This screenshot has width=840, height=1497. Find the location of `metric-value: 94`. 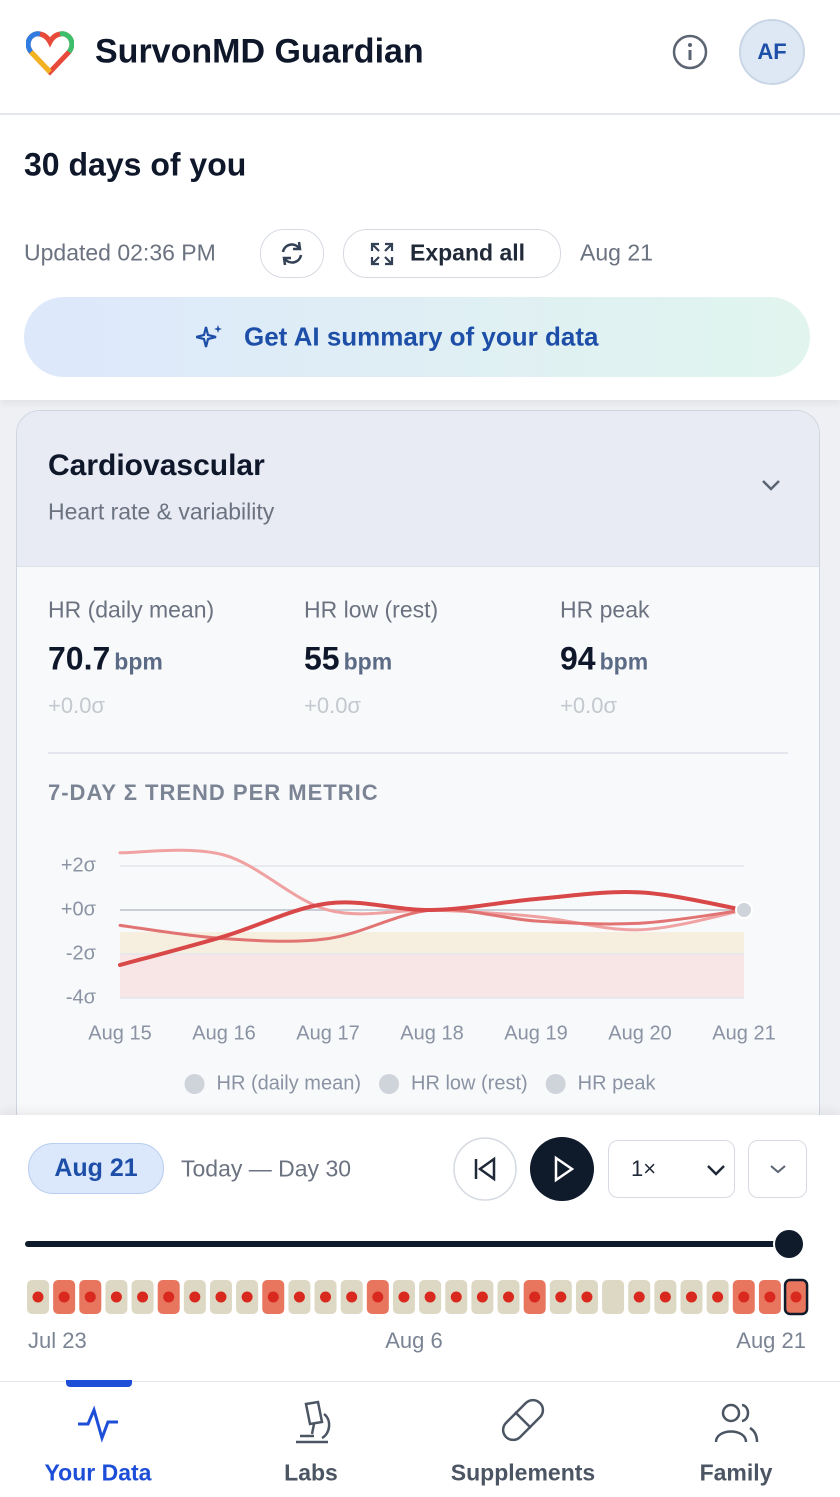

metric-value: 94 is located at coordinates (578, 658).